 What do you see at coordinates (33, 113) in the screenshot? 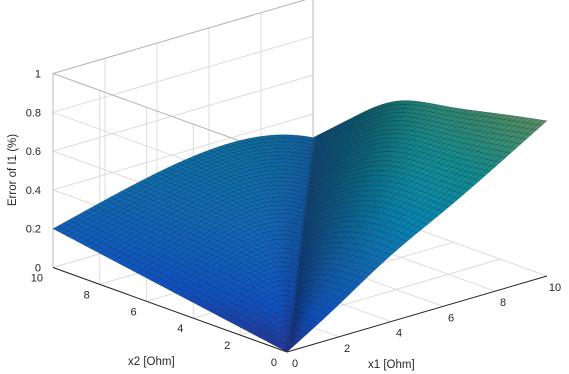
I see `z-tick-label: 0.8` at bounding box center [33, 113].